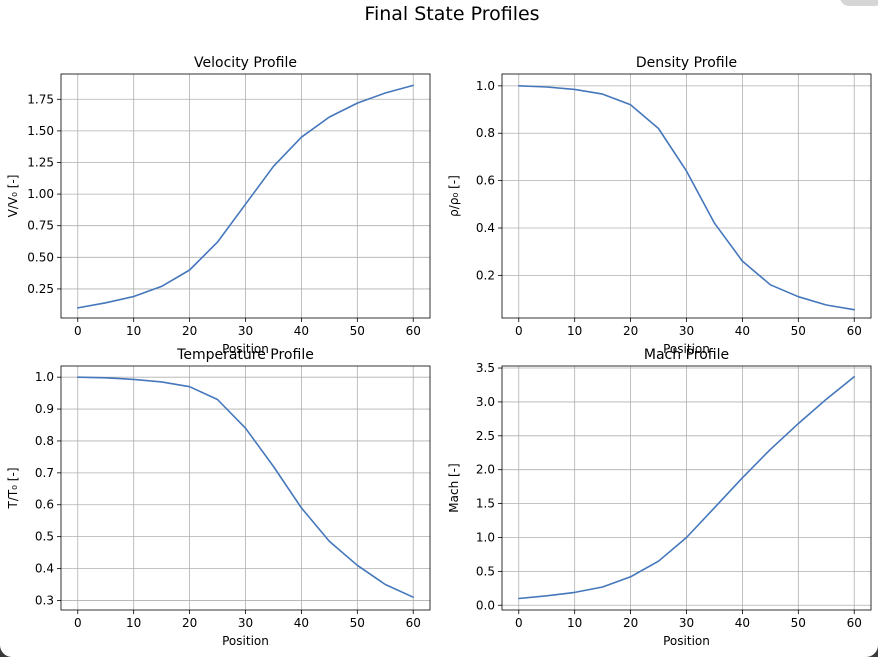  What do you see at coordinates (485, 181) in the screenshot?
I see `density-y-tick-label: 0.6` at bounding box center [485, 181].